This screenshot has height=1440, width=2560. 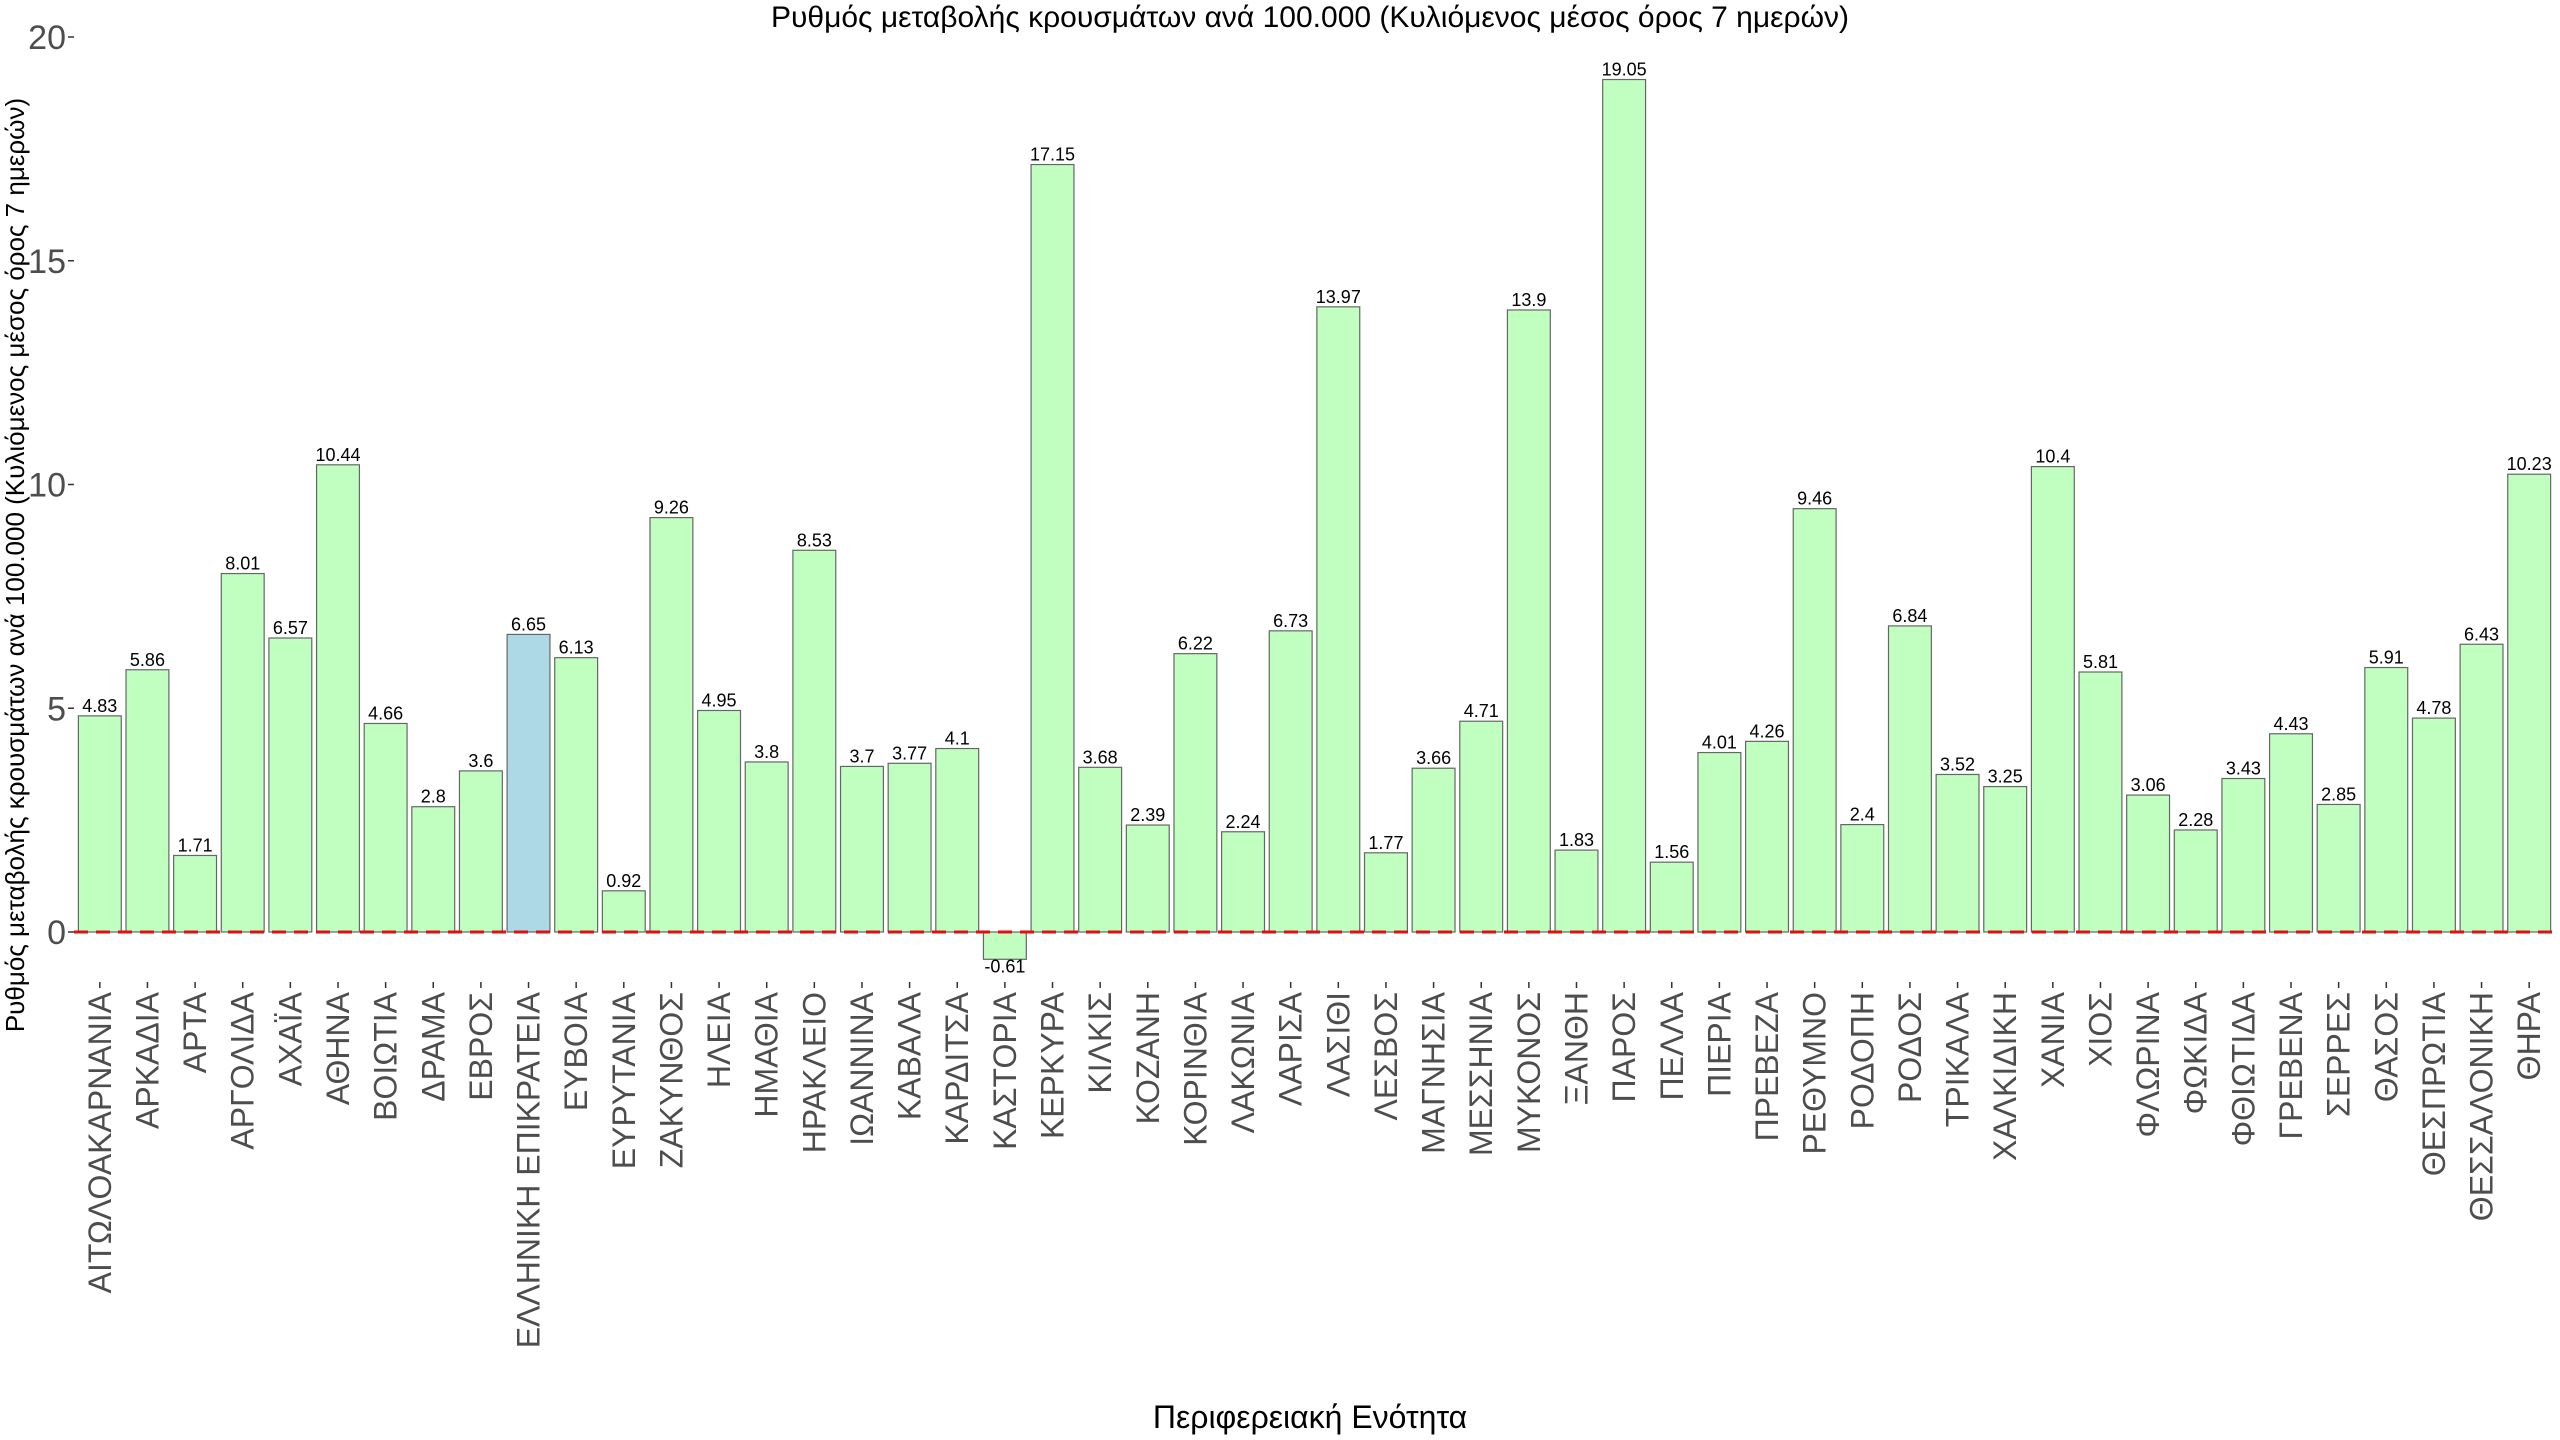 What do you see at coordinates (1004, 966) in the screenshot?
I see `data-label: -0.61` at bounding box center [1004, 966].